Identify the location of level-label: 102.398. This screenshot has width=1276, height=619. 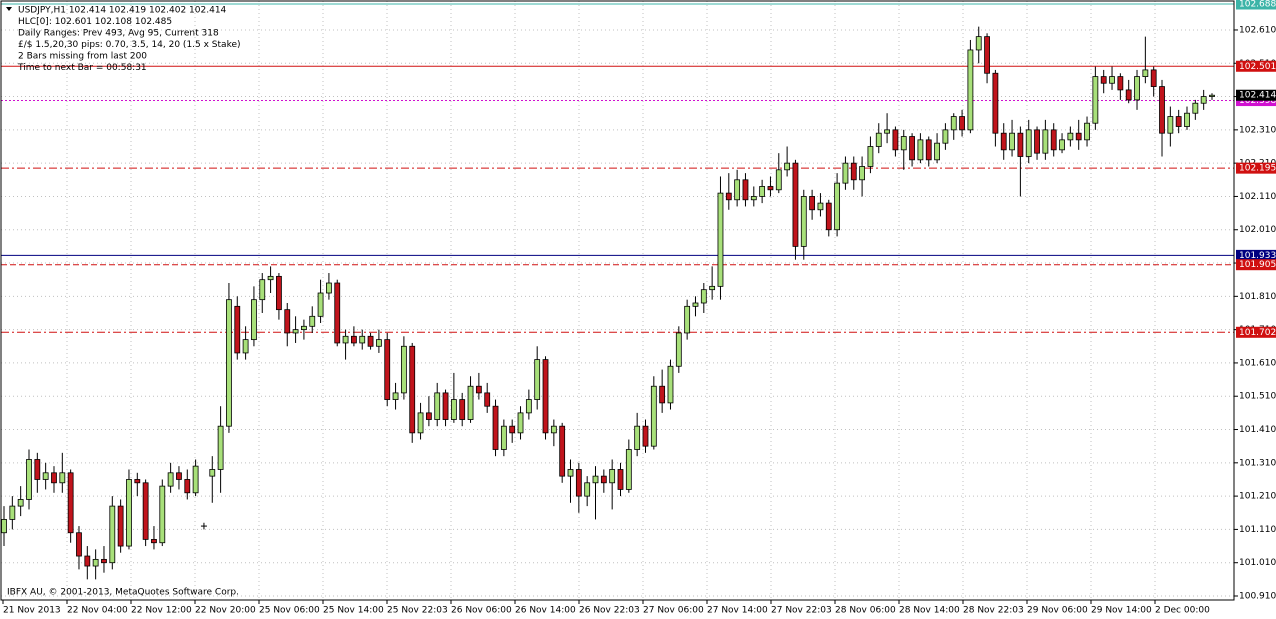
(1257, 101).